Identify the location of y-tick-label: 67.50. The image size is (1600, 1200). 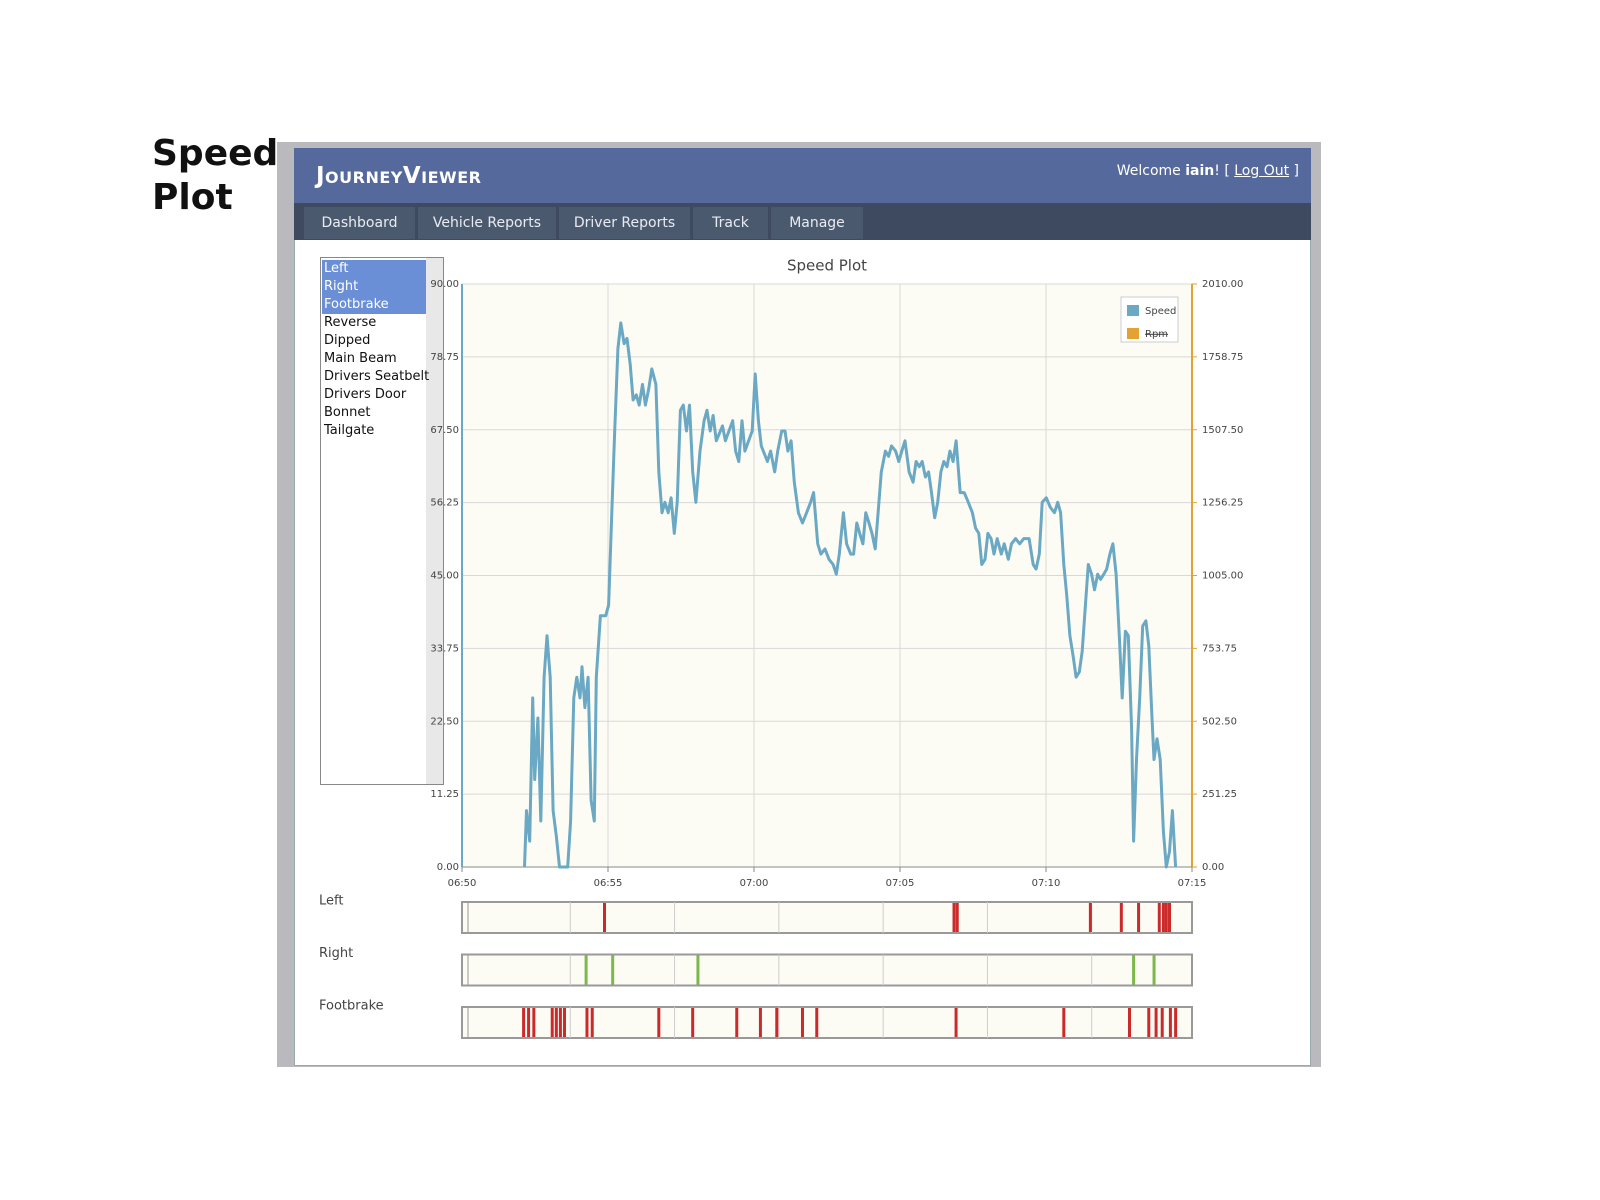
(444, 430).